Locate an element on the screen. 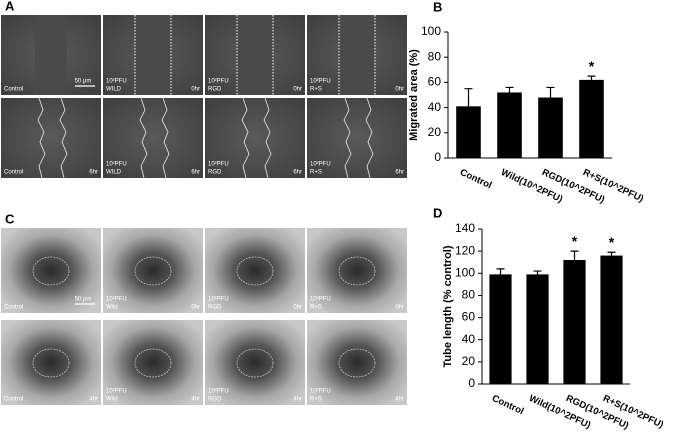 Image resolution: width=677 pixels, height=444 pixels. micrograph: 10²PFU WILD 0hr is located at coordinates (153, 55).